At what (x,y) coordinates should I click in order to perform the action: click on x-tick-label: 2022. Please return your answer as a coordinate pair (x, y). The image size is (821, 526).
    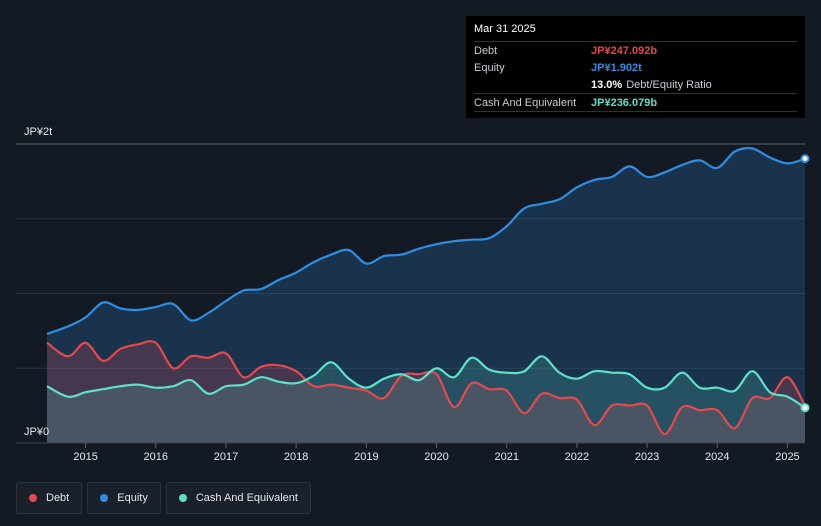
    Looking at the image, I should click on (577, 457).